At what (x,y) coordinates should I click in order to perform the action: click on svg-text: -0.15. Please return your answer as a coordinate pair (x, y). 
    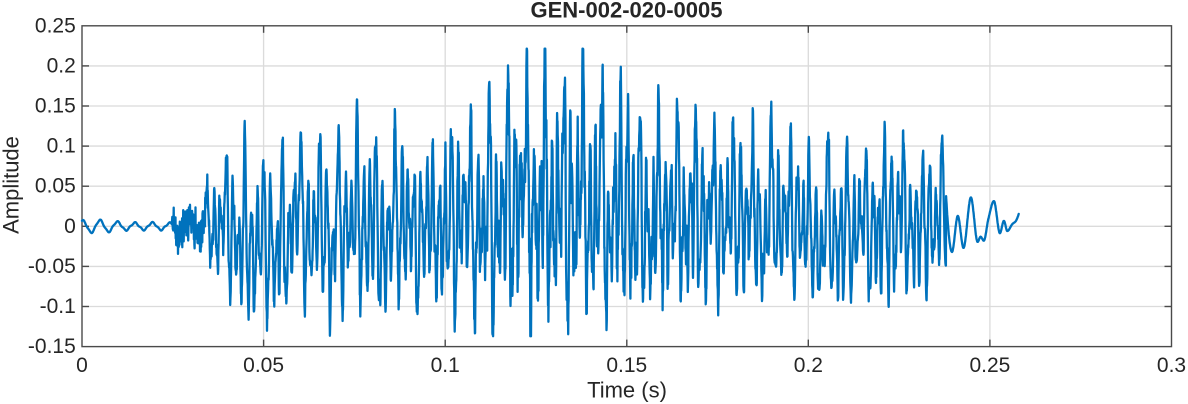
    Looking at the image, I should click on (52, 346).